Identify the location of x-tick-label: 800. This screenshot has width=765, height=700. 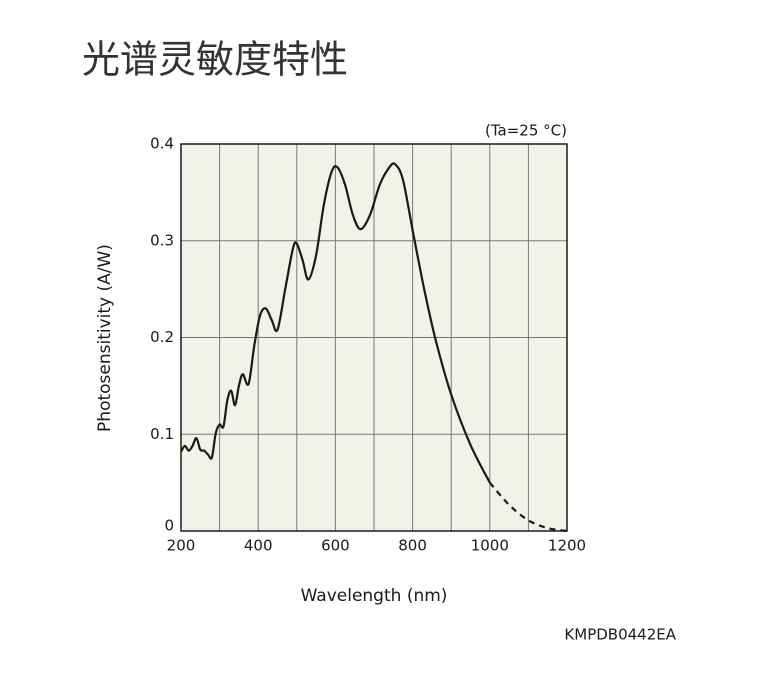
(412, 546).